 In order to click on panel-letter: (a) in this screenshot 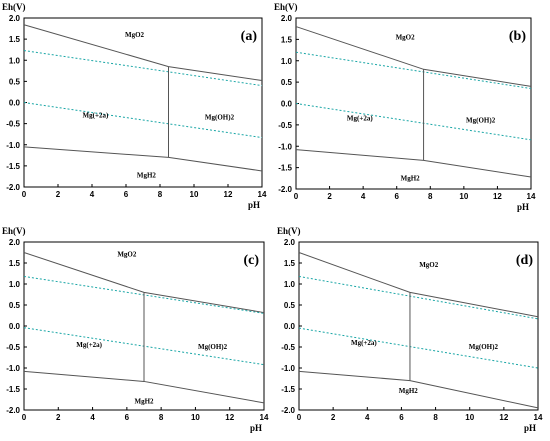, I will do `click(249, 36)`.